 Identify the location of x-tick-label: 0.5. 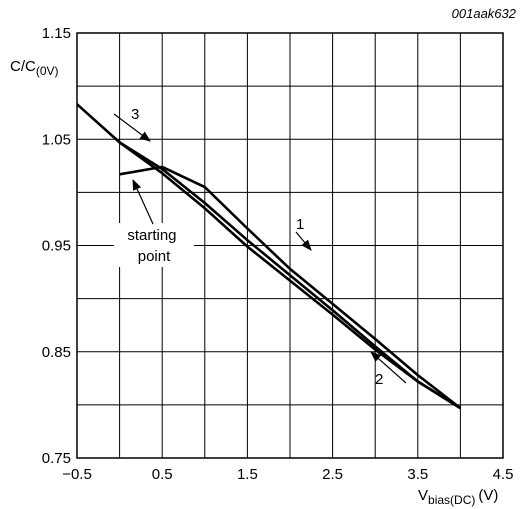
(162, 474).